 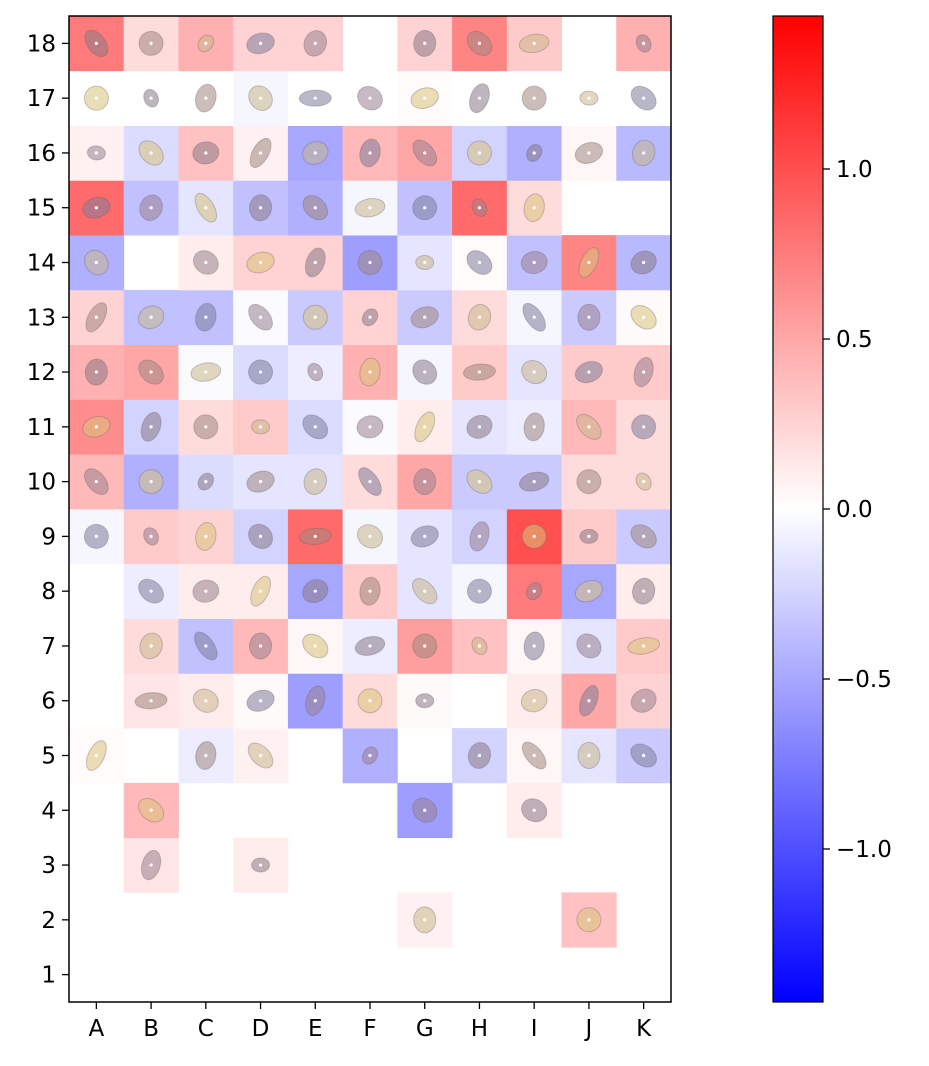 What do you see at coordinates (96, 1029) in the screenshot?
I see `x-tick-label-A: A` at bounding box center [96, 1029].